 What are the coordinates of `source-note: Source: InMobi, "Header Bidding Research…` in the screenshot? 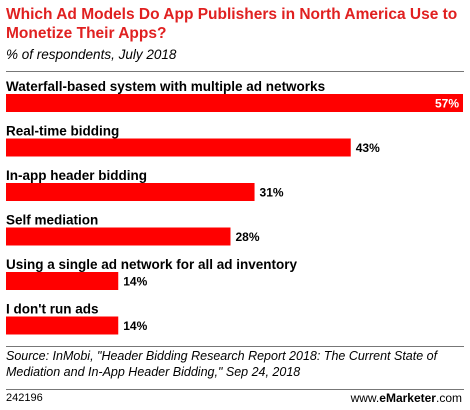 It's located at (222, 364).